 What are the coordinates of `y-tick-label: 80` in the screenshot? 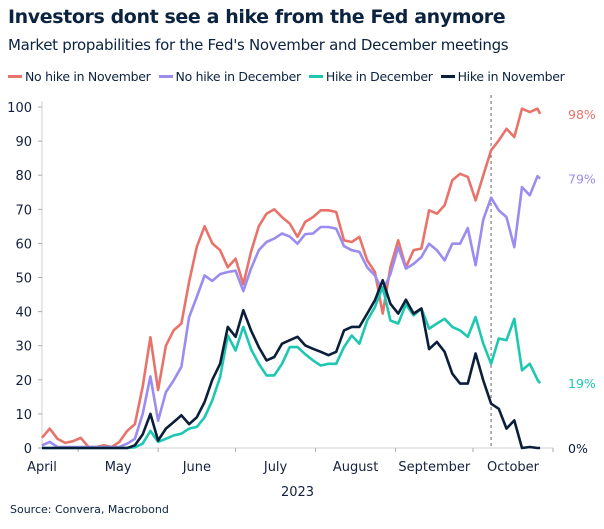 It's located at (23, 176).